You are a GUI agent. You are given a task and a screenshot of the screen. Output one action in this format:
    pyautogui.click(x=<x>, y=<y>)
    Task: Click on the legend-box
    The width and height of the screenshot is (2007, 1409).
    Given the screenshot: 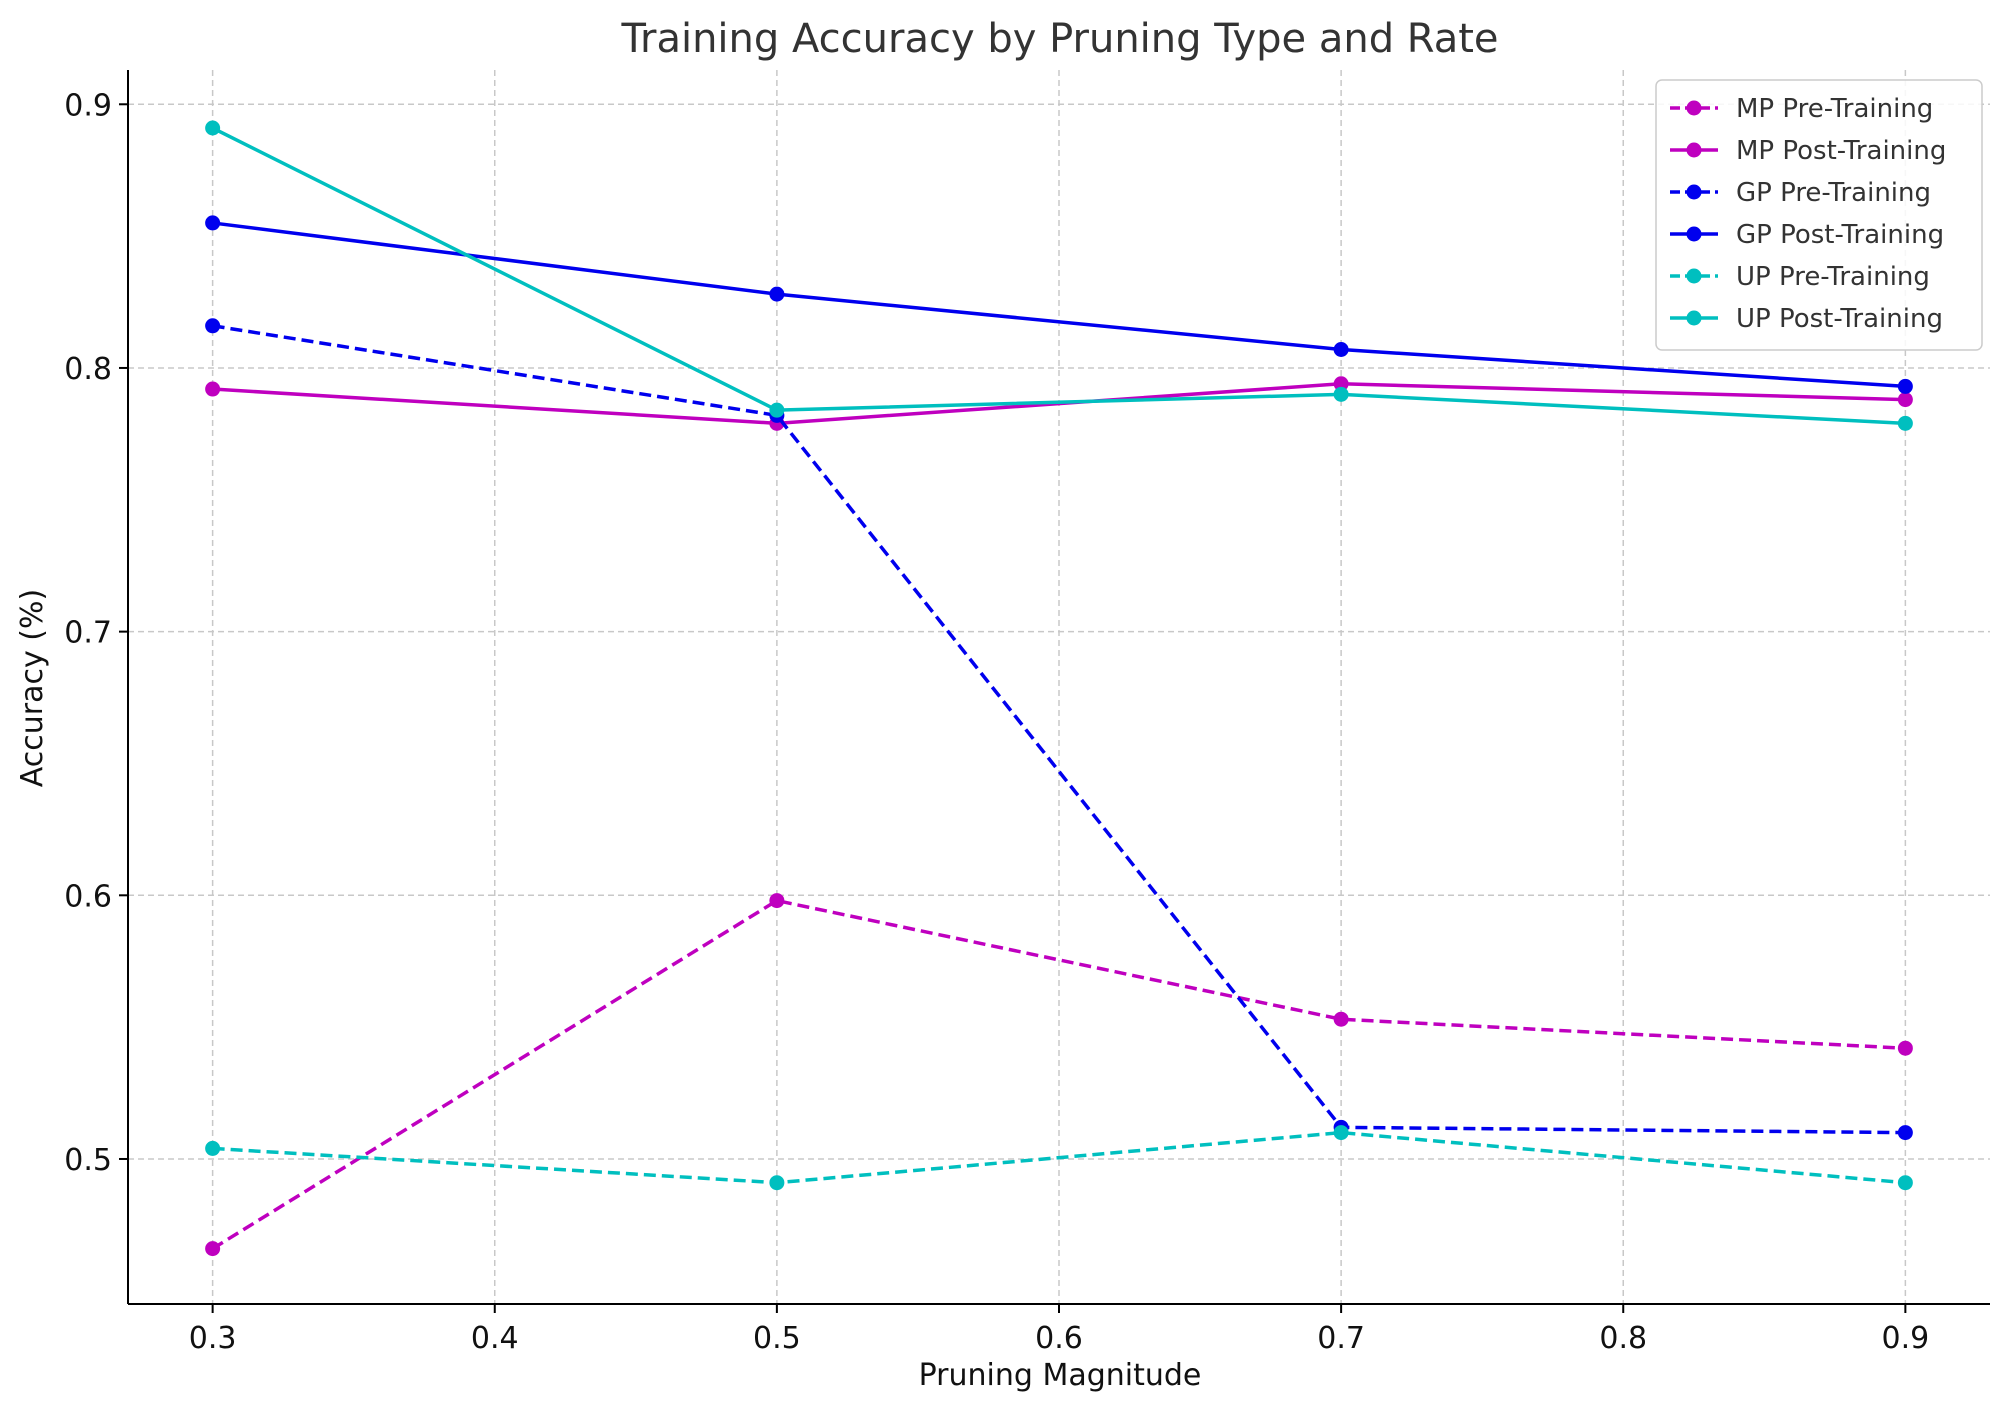 What is the action you would take?
    pyautogui.click(x=1819, y=215)
    